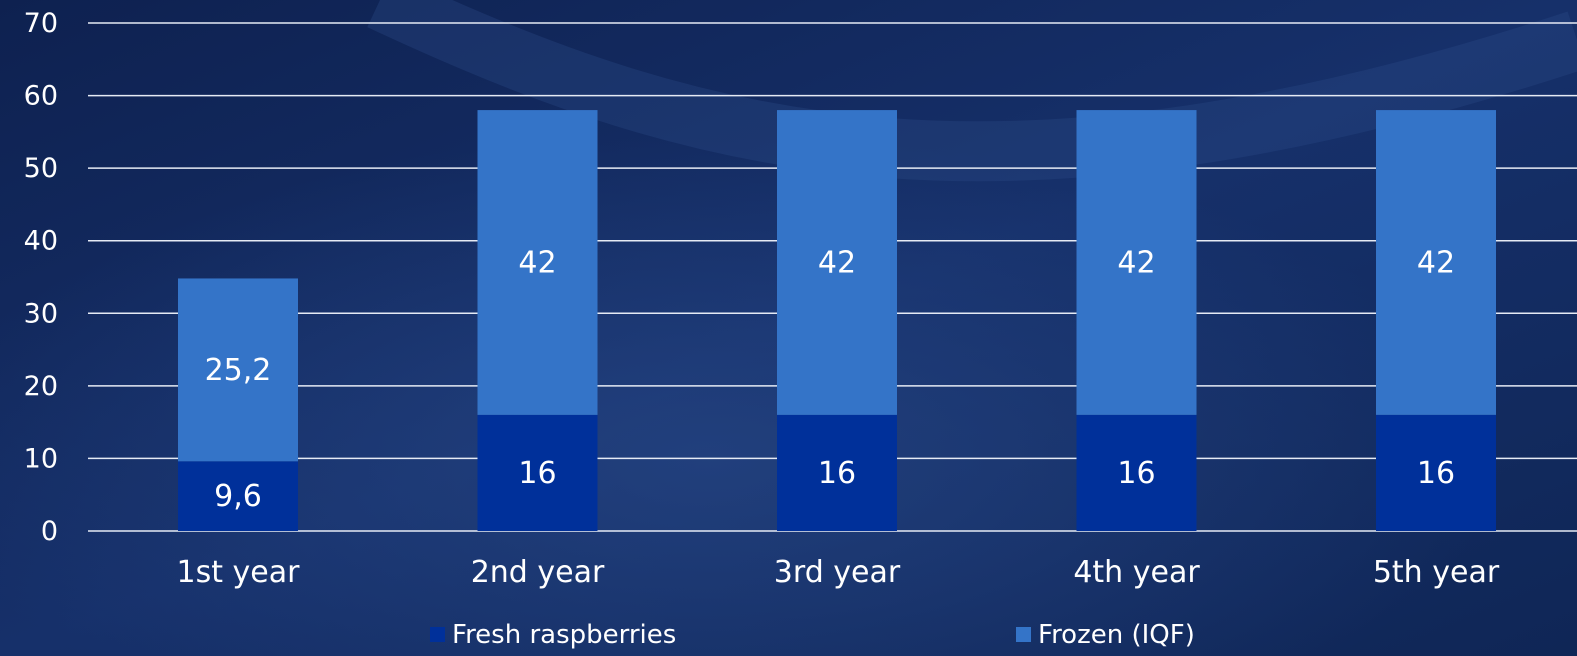 The image size is (1577, 656). I want to click on x-tick-label: 3rd year, so click(837, 572).